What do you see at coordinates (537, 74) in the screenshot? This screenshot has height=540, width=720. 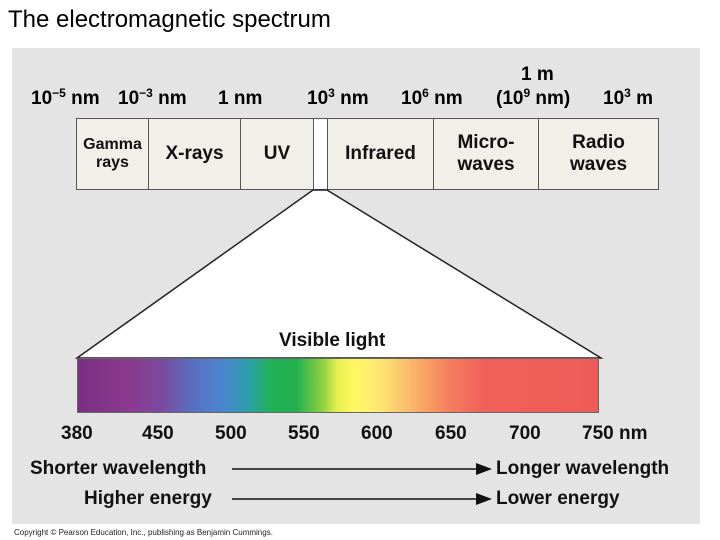 I see `scale-label-1-m: 1 m` at bounding box center [537, 74].